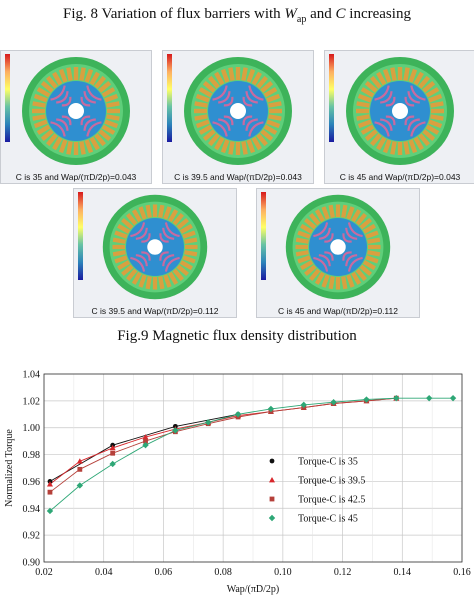 The height and width of the screenshot is (603, 474). I want to click on flux-density-image-5: C is 45 and Wap/(πD/2p)=0.112, so click(338, 253).